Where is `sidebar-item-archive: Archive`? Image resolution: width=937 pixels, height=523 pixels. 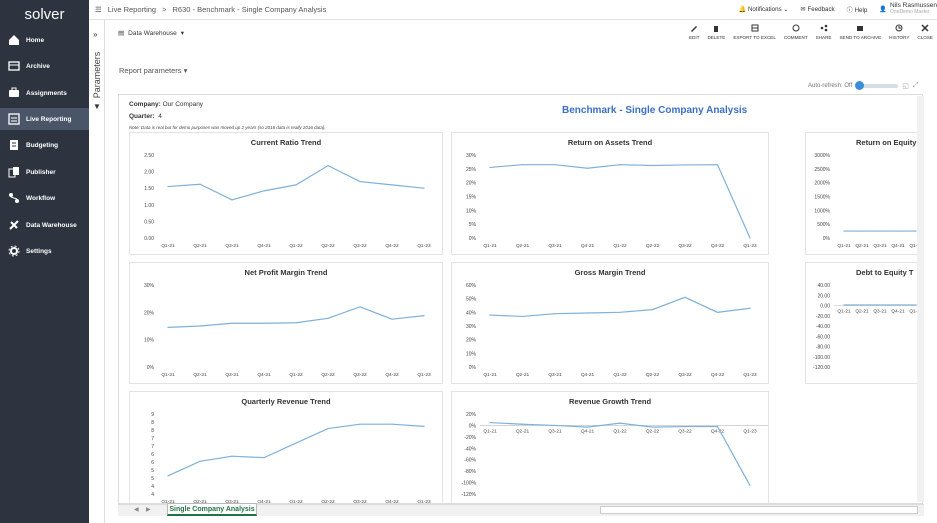
sidebar-item-archive: Archive is located at coordinates (44, 66).